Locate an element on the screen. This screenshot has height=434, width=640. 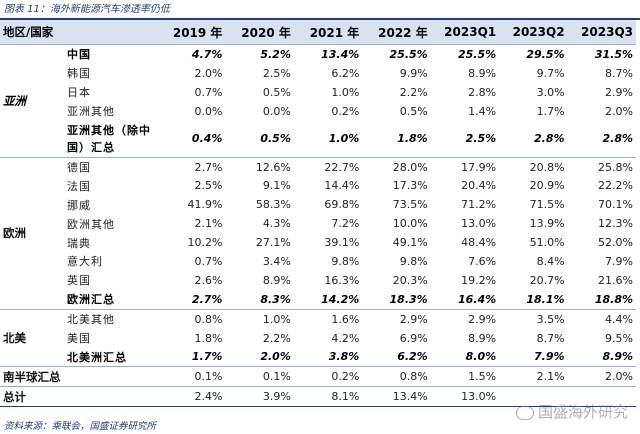
value-cell: 9.1% is located at coordinates (276, 186).